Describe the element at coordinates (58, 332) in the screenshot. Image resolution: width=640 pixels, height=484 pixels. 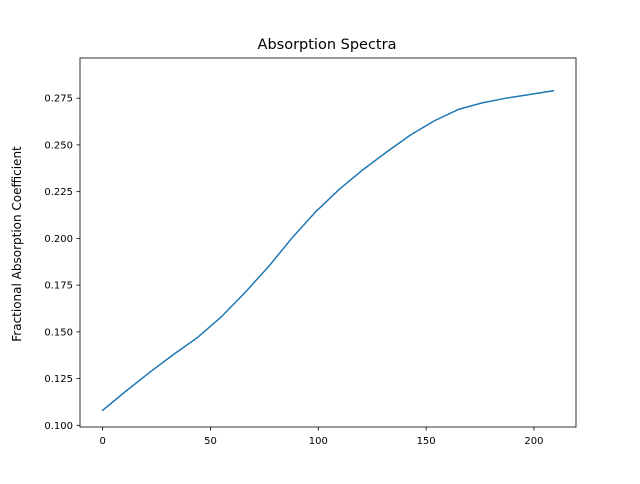
I see `y-tick-label: 0.150` at that location.